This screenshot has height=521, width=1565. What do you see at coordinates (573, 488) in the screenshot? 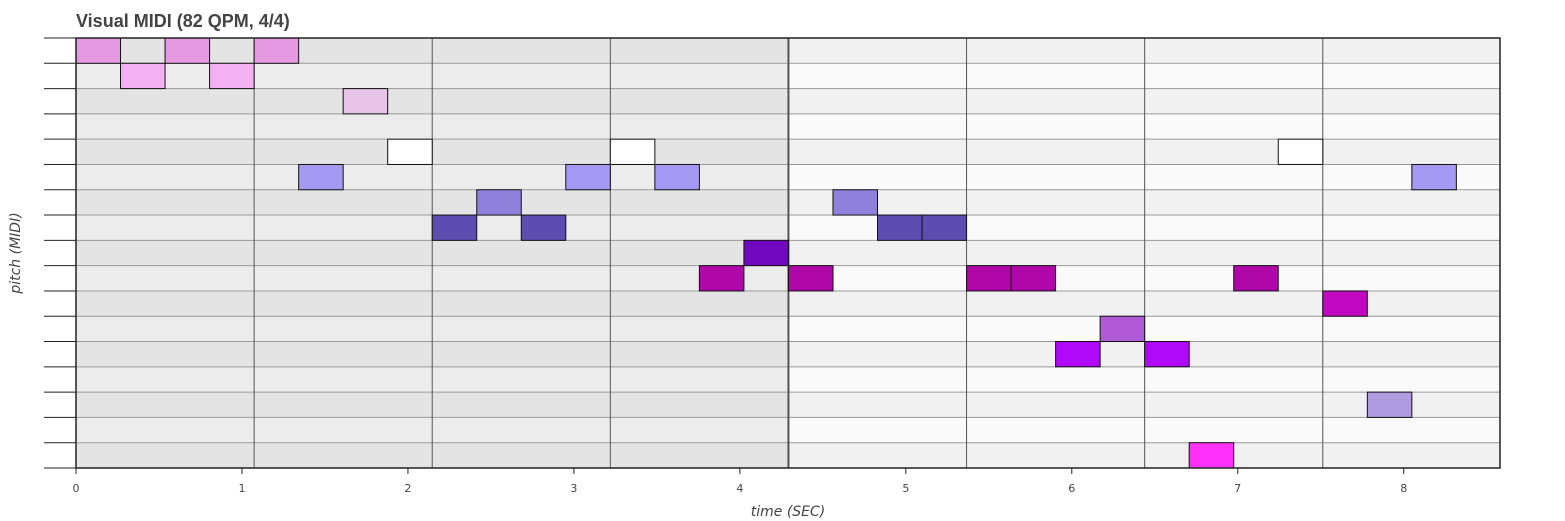
I see `x-tick-label: 3` at bounding box center [573, 488].